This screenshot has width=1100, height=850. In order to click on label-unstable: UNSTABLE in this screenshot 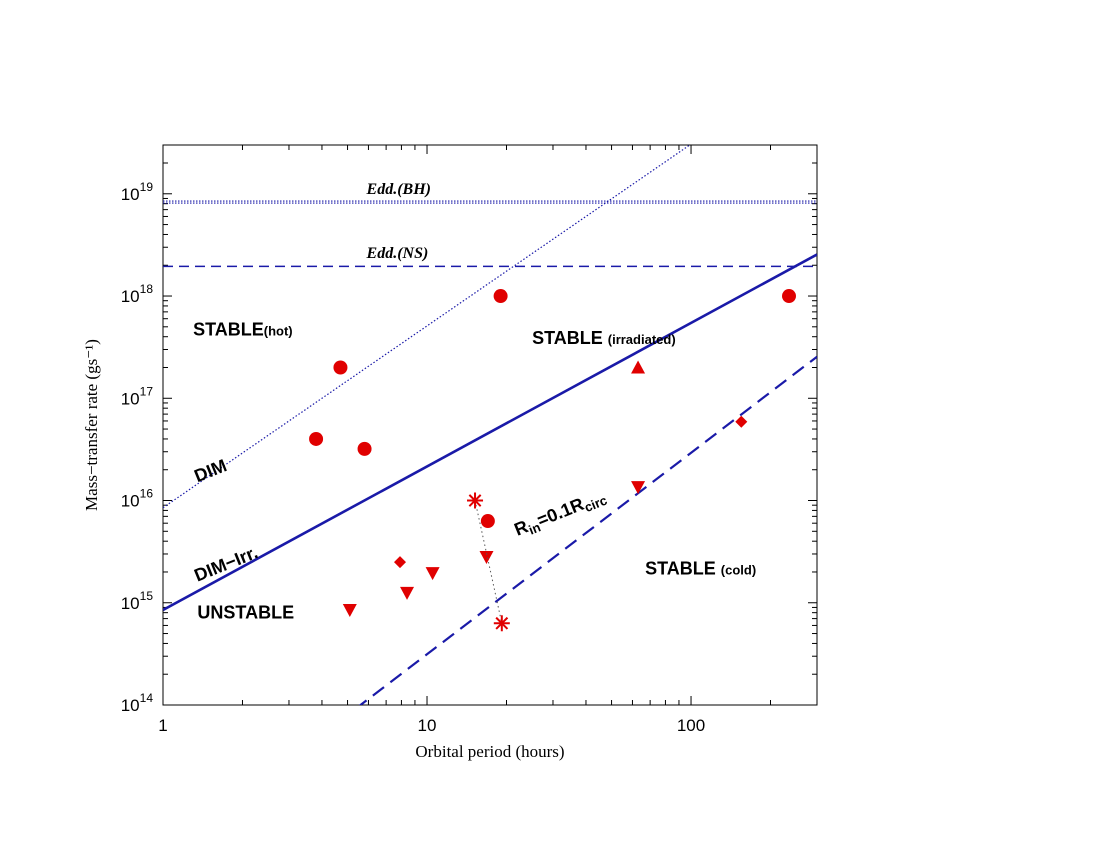, I will do `click(245, 613)`.